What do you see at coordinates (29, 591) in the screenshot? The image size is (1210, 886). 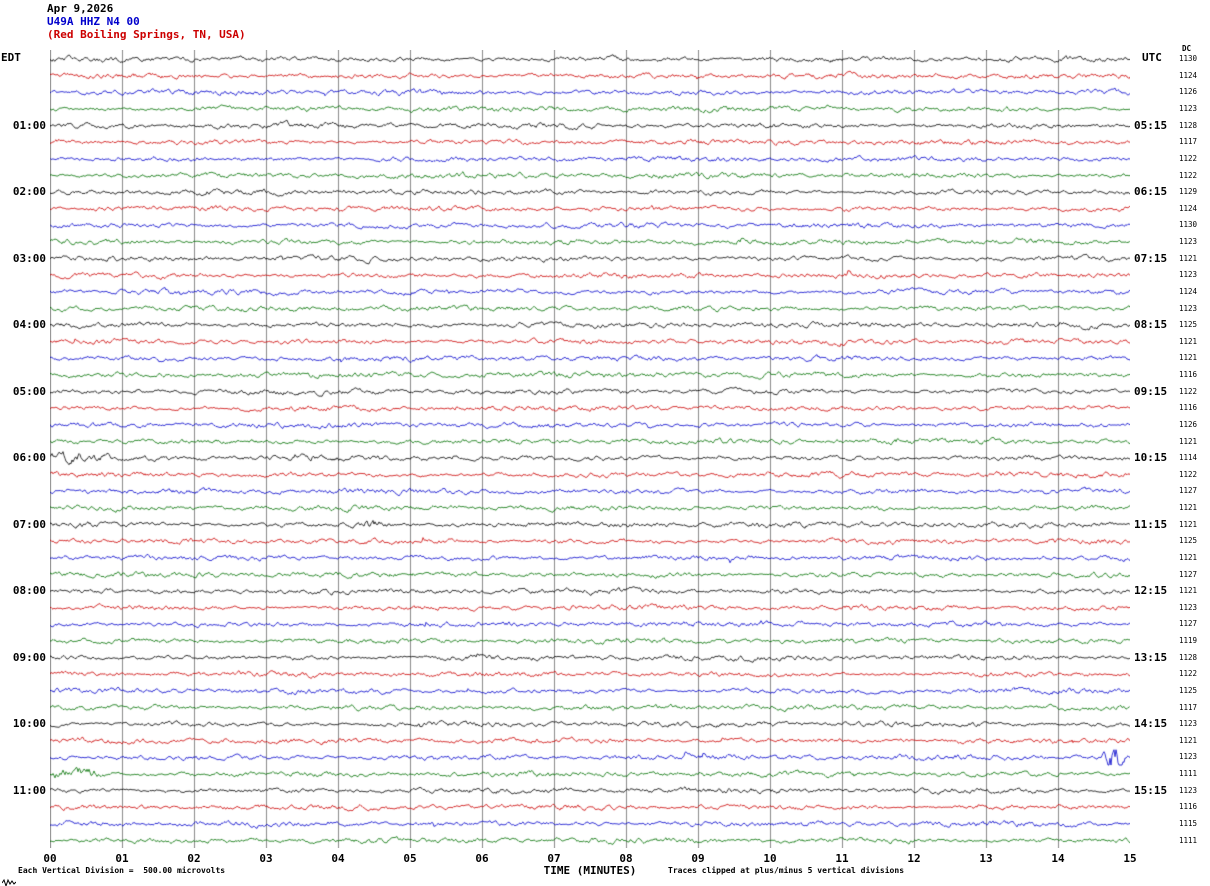 I see `edt-time-label: 08:00` at bounding box center [29, 591].